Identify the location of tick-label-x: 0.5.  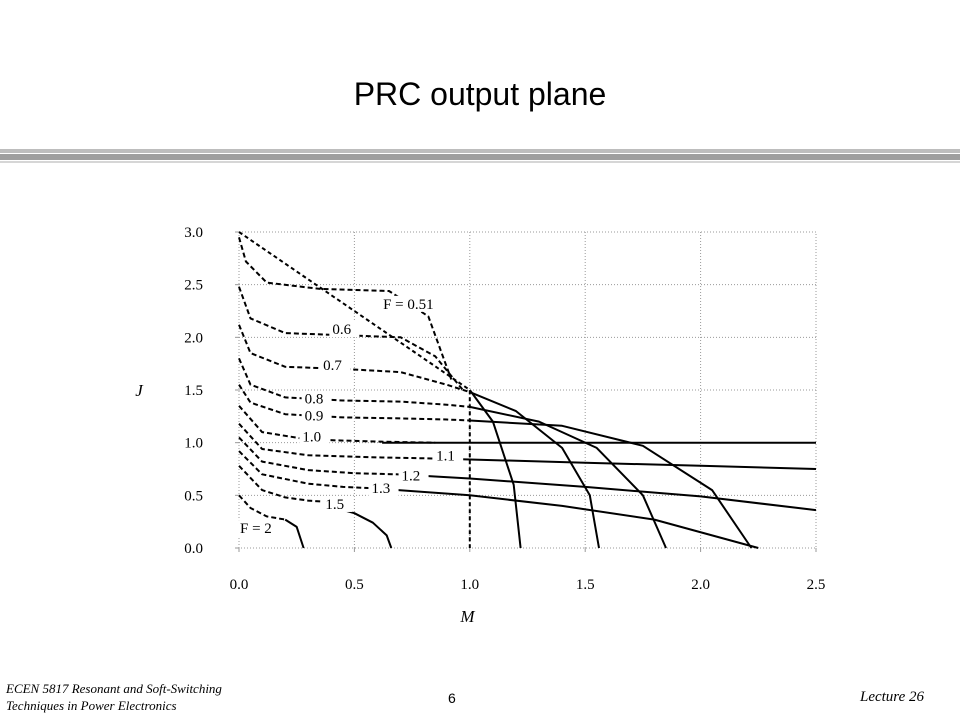
(354, 585).